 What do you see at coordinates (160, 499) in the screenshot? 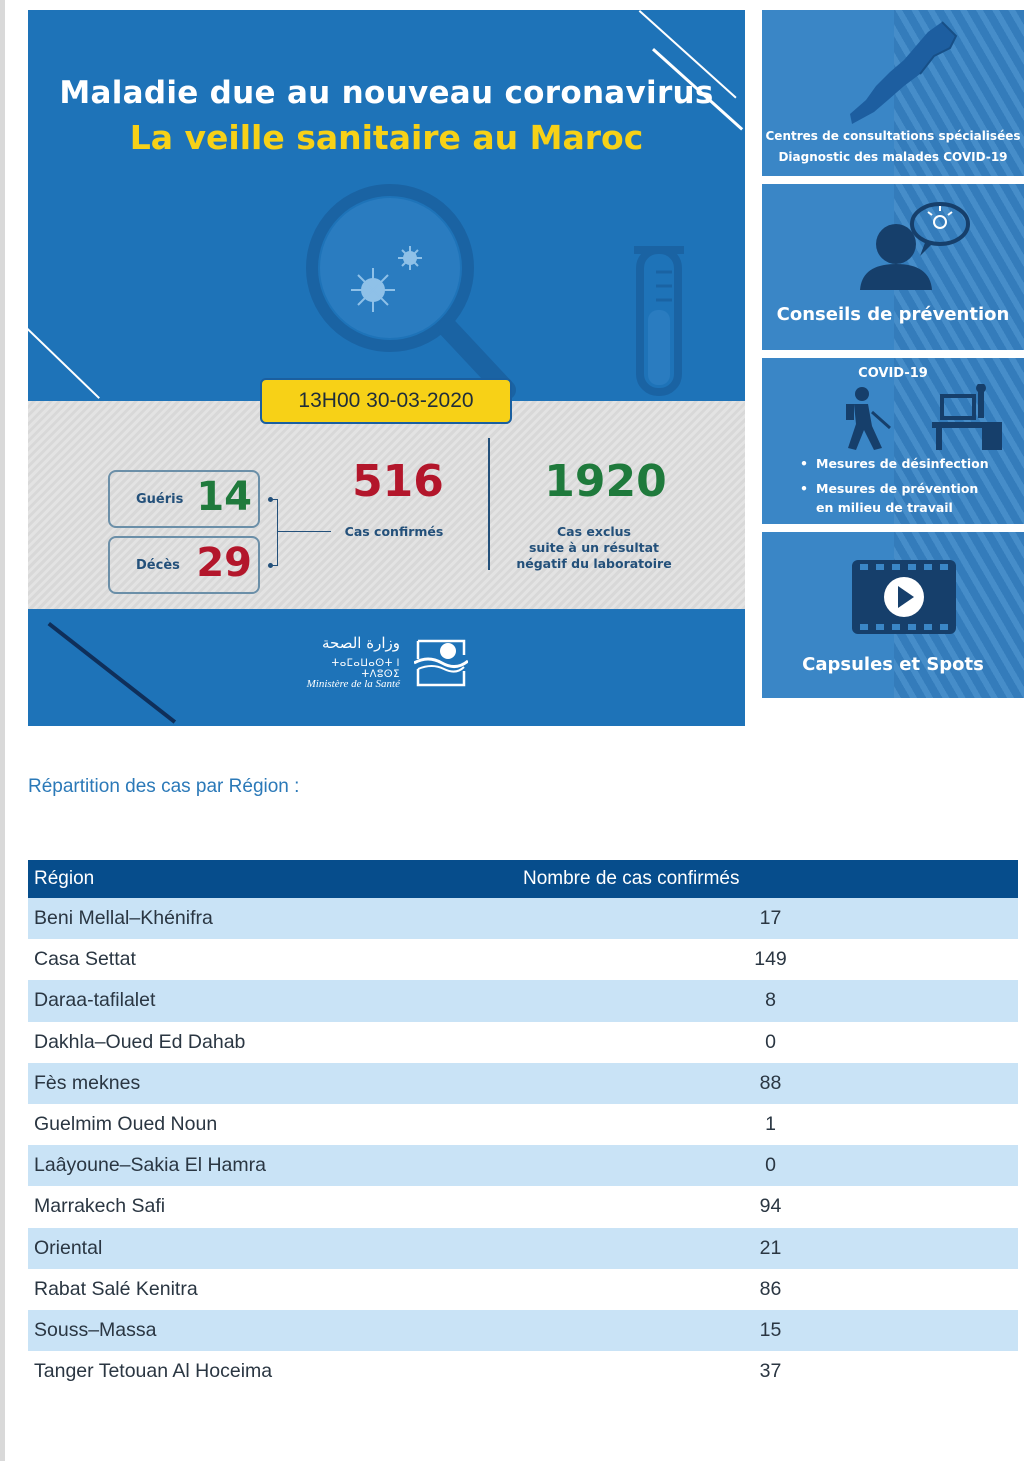
I see `recovered-label: Guéris` at bounding box center [160, 499].